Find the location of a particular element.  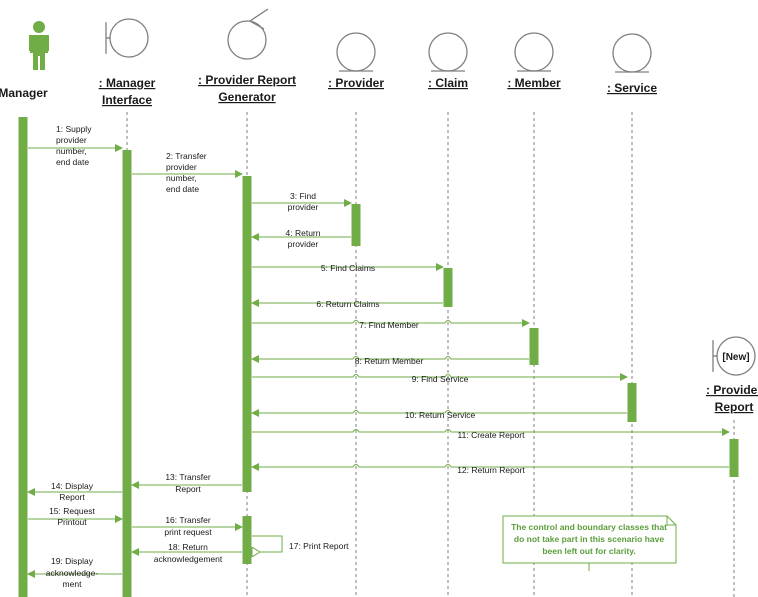

message-label: 10: Return Service is located at coordinates (440, 415).